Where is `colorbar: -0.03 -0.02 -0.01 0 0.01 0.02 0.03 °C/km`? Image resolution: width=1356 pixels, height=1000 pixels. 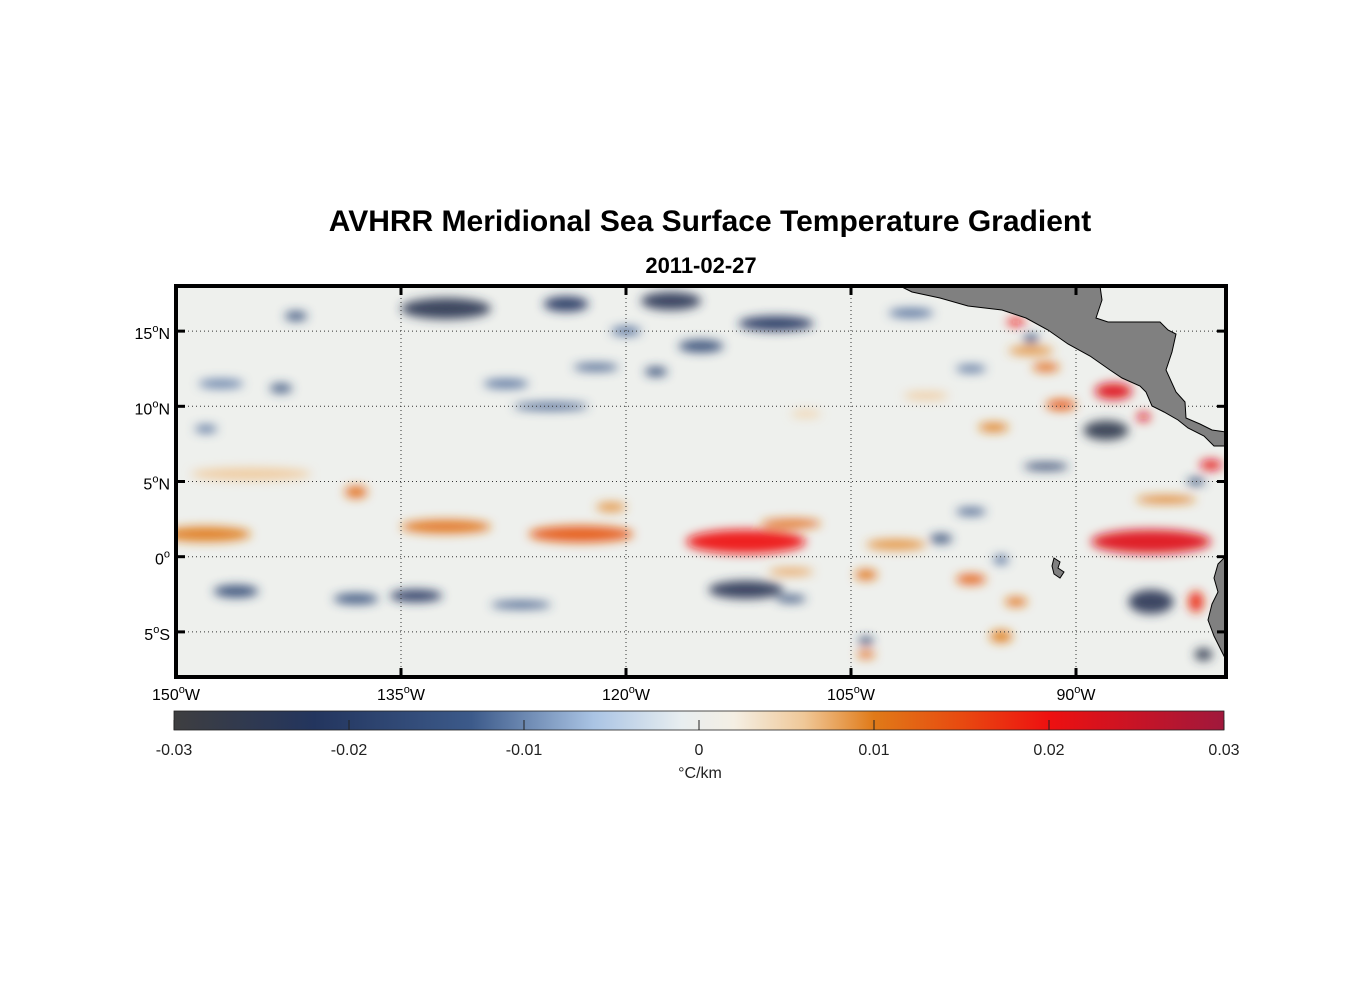 colorbar: -0.03 -0.02 -0.01 0 0.01 0.02 0.03 °C/km is located at coordinates (698, 746).